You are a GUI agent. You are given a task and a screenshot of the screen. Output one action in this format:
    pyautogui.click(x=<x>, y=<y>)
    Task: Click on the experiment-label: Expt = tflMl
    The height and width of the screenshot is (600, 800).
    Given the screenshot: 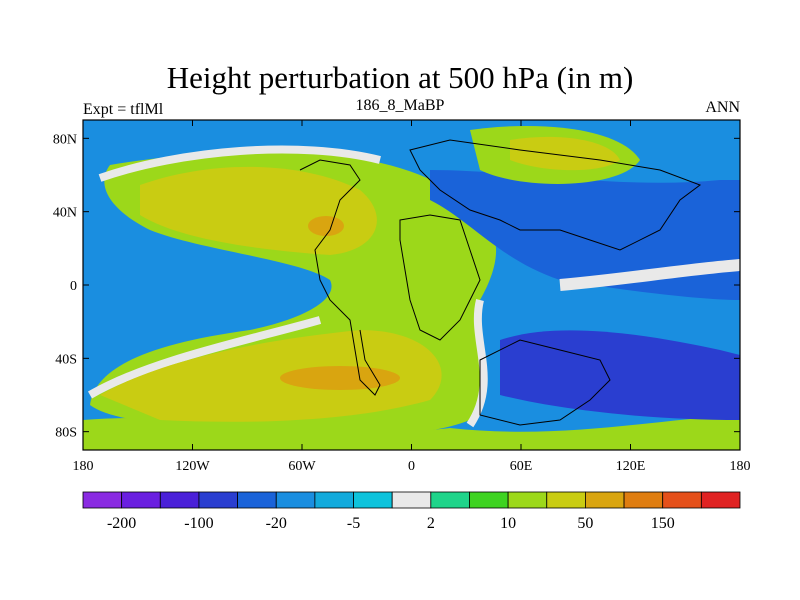 What is the action you would take?
    pyautogui.click(x=123, y=109)
    